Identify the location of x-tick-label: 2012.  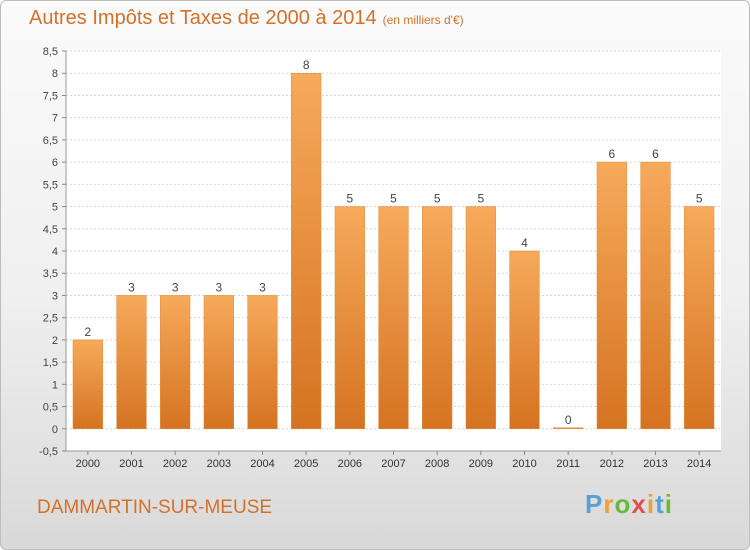
(612, 464).